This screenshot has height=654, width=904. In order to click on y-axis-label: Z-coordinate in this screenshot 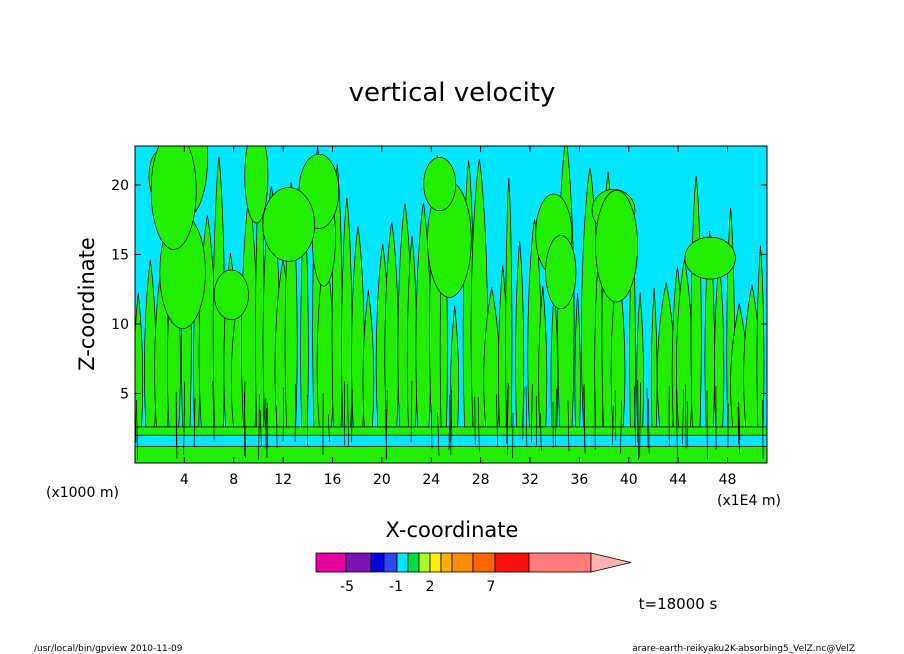, I will do `click(87, 304)`.